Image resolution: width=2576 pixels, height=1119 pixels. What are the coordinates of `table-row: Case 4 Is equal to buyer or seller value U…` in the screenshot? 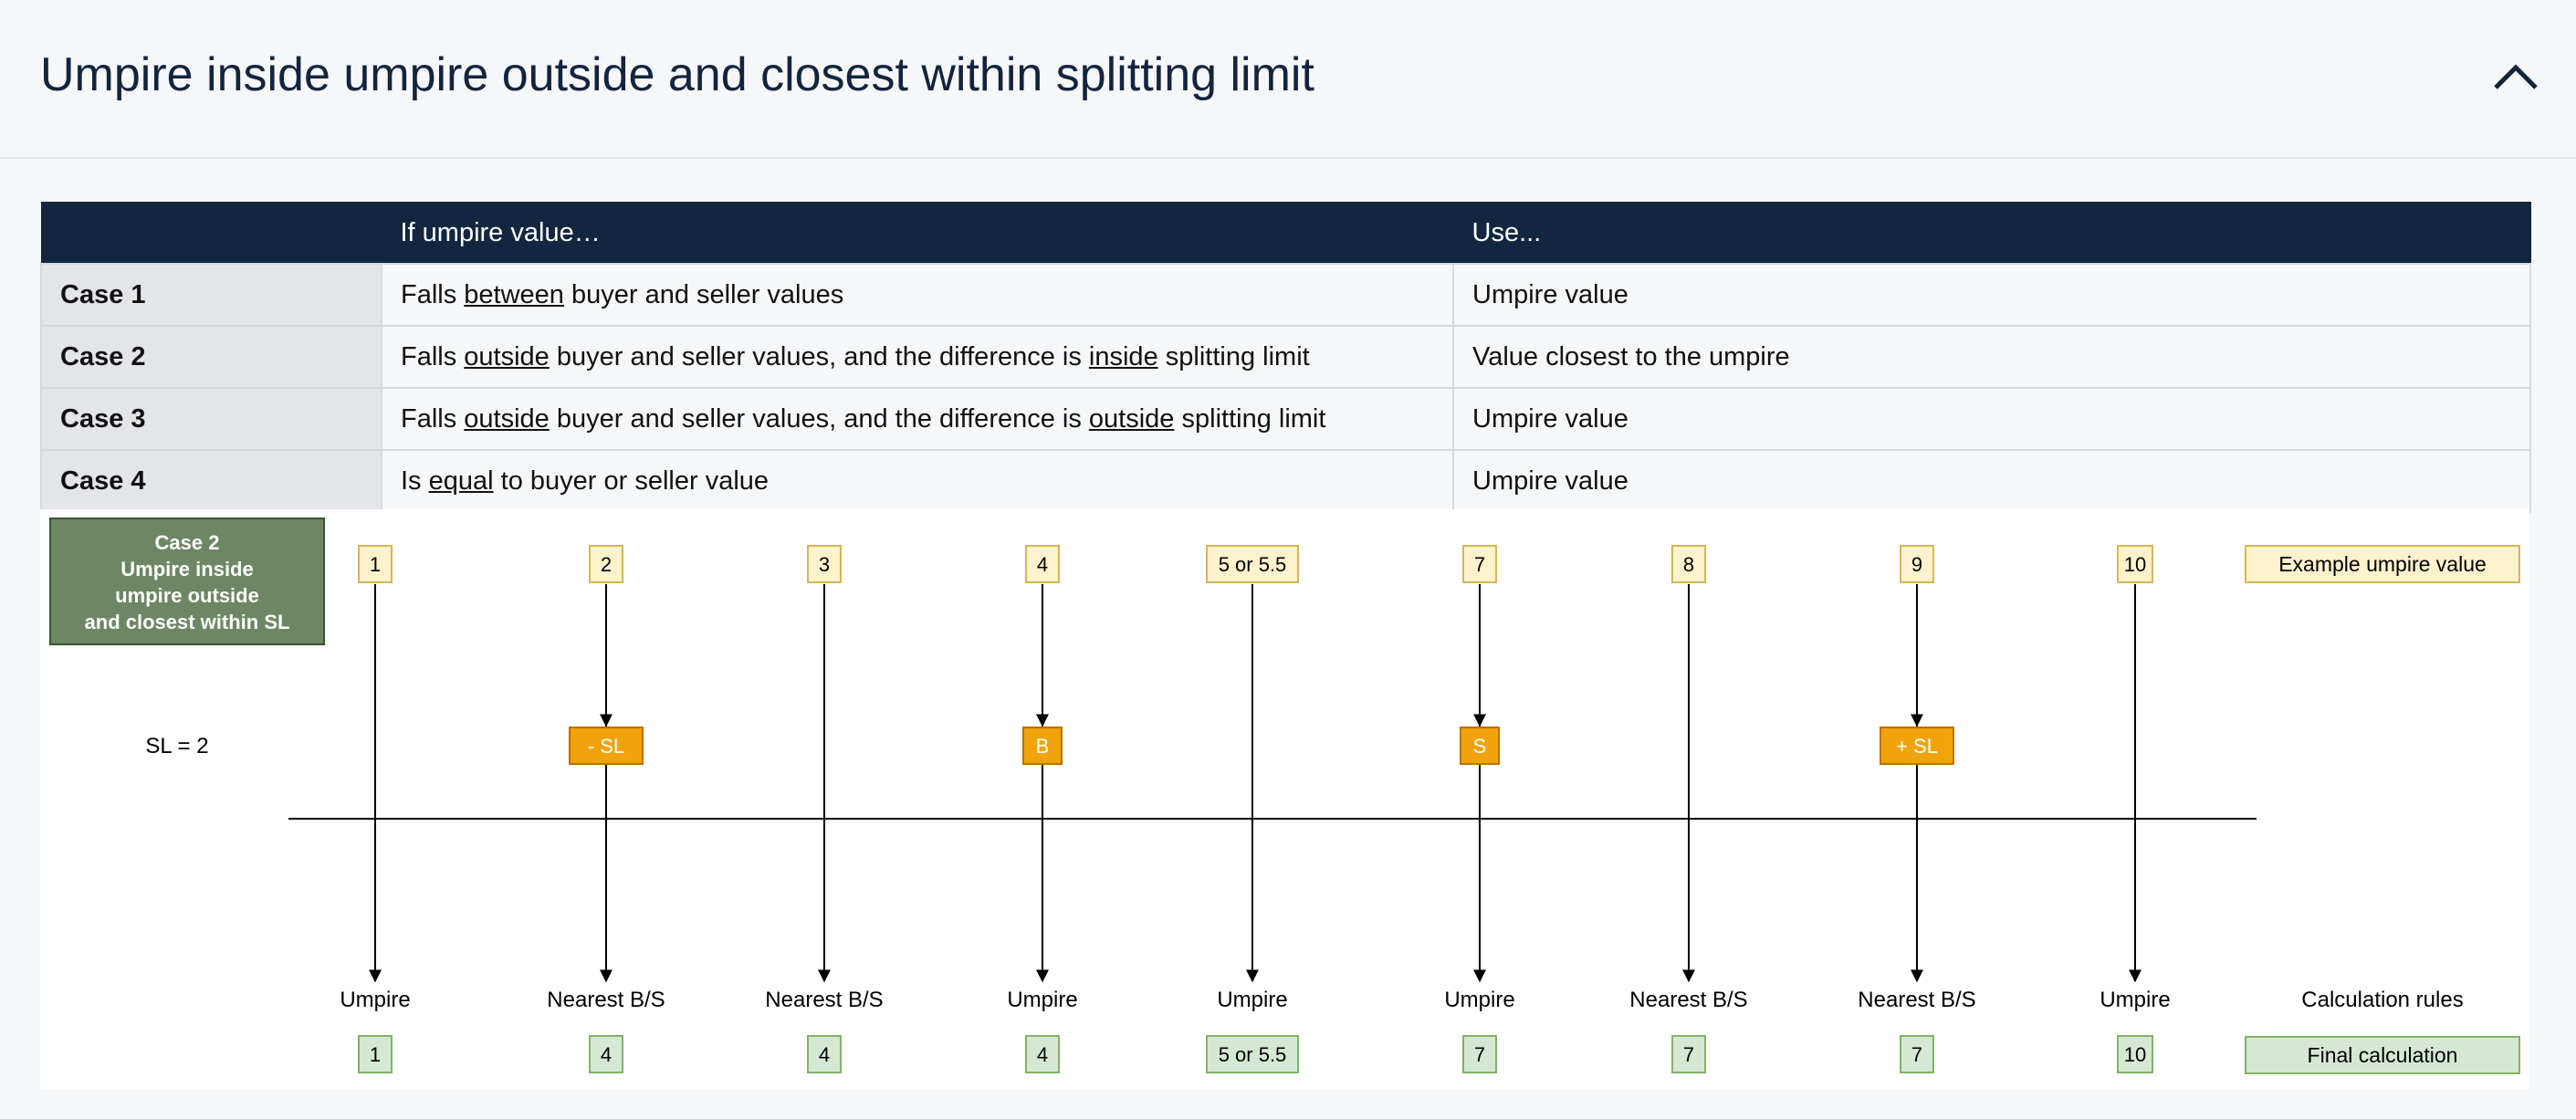 It's located at (1285, 481).